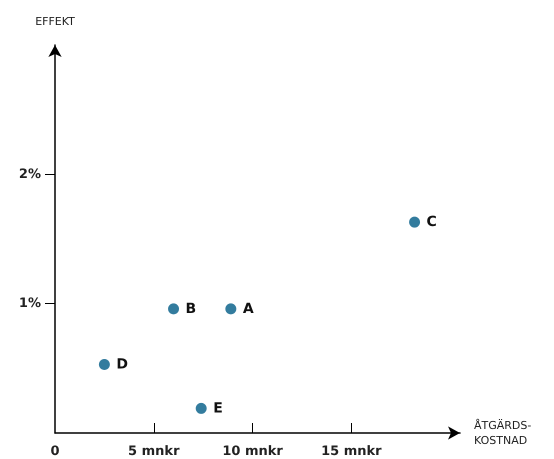 The height and width of the screenshot is (459, 554). Describe the element at coordinates (122, 364) in the screenshot. I see `annotation: D` at that location.